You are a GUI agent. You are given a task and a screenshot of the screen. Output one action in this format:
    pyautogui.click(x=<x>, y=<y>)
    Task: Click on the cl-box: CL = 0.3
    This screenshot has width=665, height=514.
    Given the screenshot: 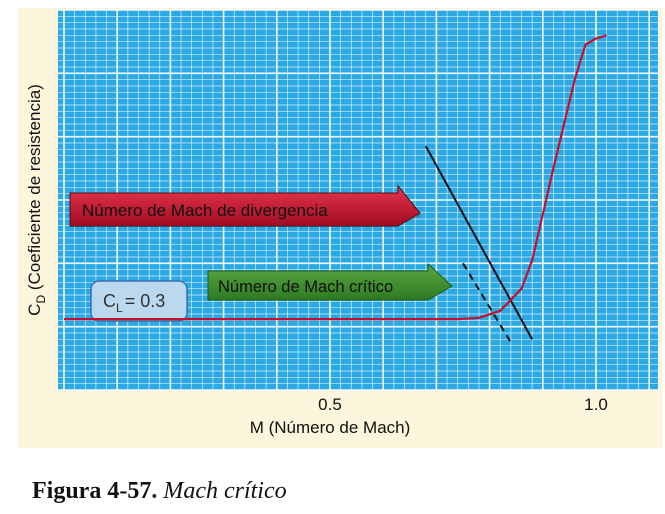 What is the action you would take?
    pyautogui.click(x=139, y=301)
    